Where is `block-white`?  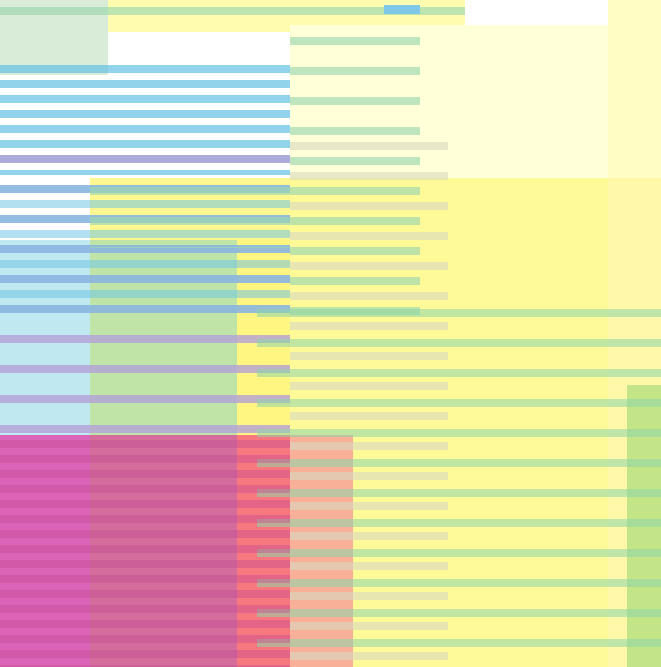 block-white is located at coordinates (536, 12).